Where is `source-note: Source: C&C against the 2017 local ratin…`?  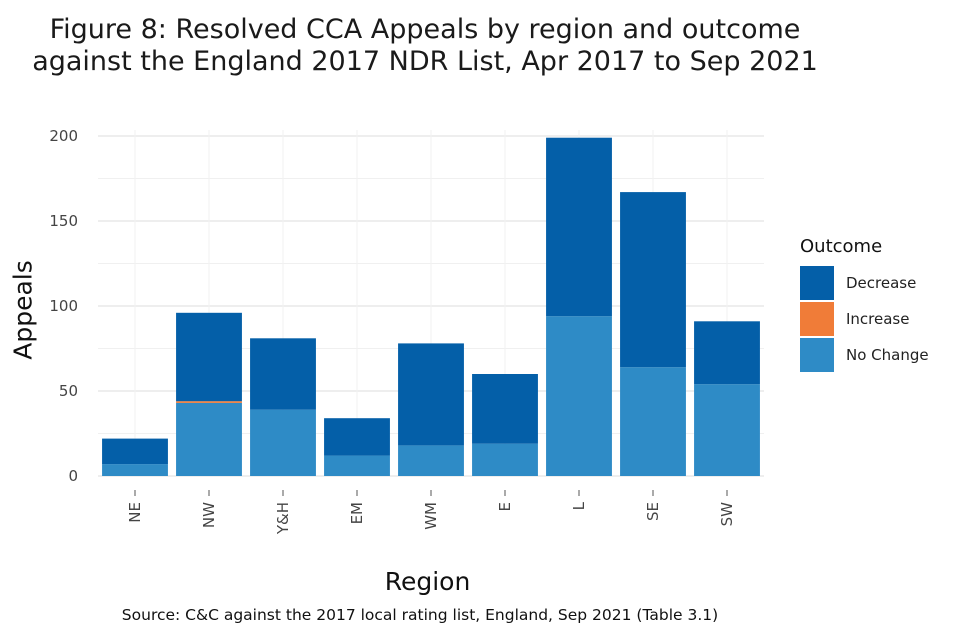 source-note: Source: C&C against the 2017 local ratin… is located at coordinates (420, 615).